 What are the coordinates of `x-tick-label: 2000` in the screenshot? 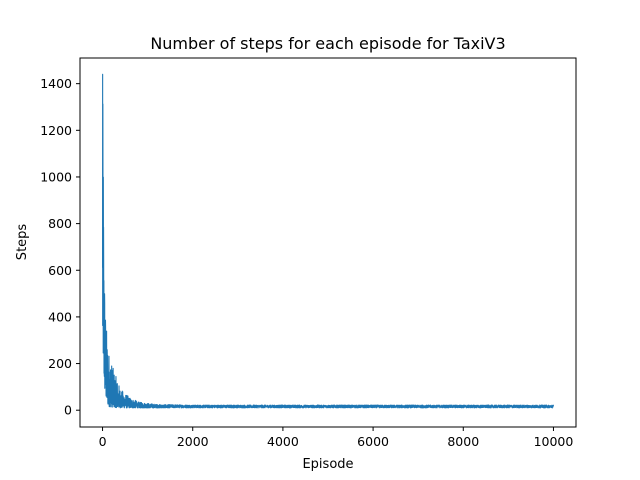 It's located at (193, 441).